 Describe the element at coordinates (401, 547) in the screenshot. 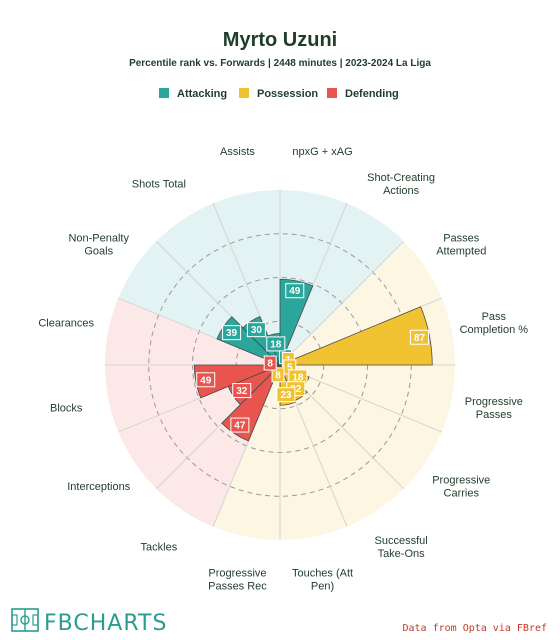

I see `category-label: Successful Take-Ons` at that location.